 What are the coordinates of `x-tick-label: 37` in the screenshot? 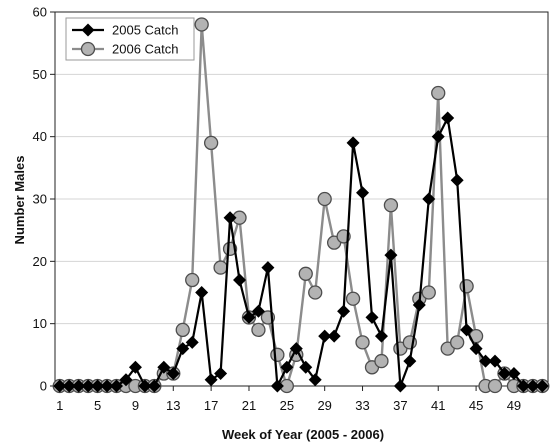 It's located at (400, 405).